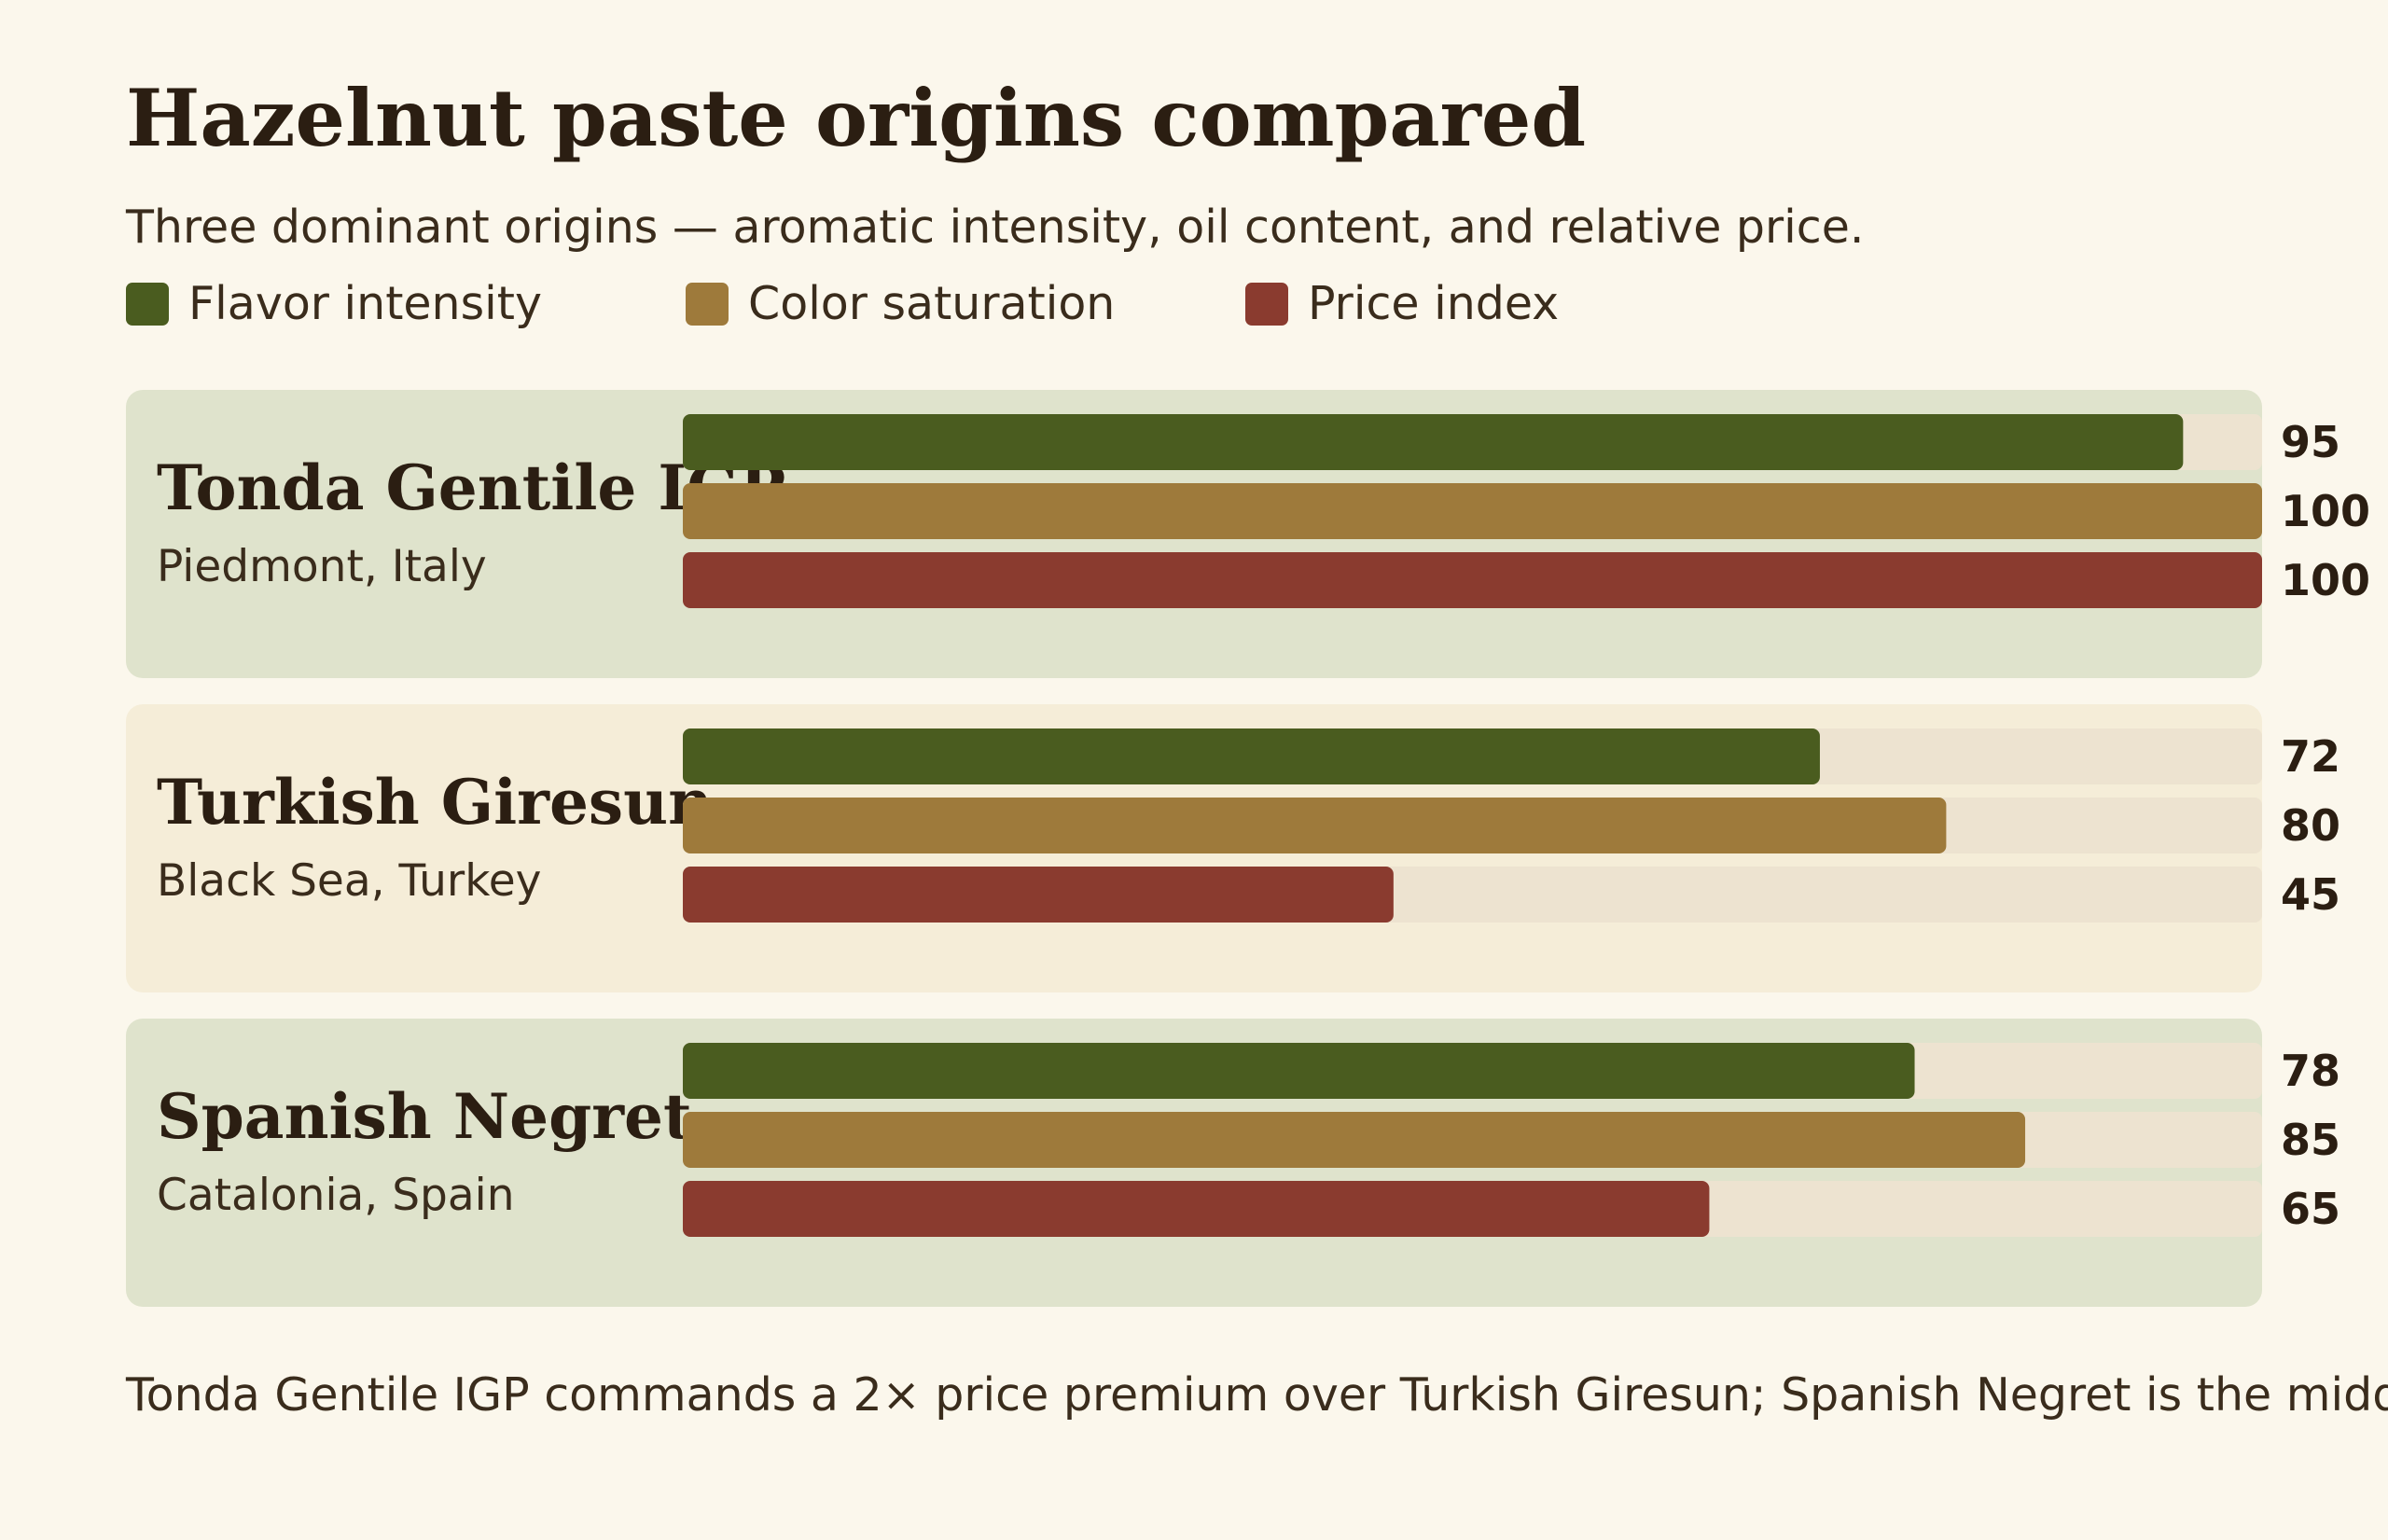 Image resolution: width=2388 pixels, height=1540 pixels. I want to click on value-label: 78, so click(2310, 1071).